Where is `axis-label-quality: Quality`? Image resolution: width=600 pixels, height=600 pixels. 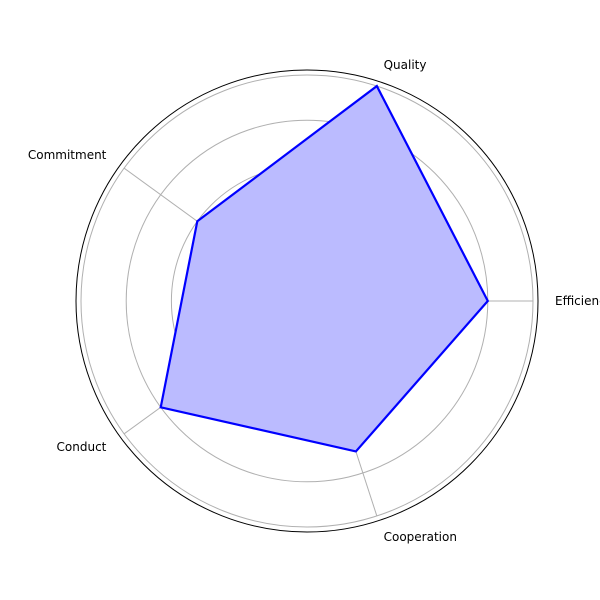 axis-label-quality: Quality is located at coordinates (405, 65).